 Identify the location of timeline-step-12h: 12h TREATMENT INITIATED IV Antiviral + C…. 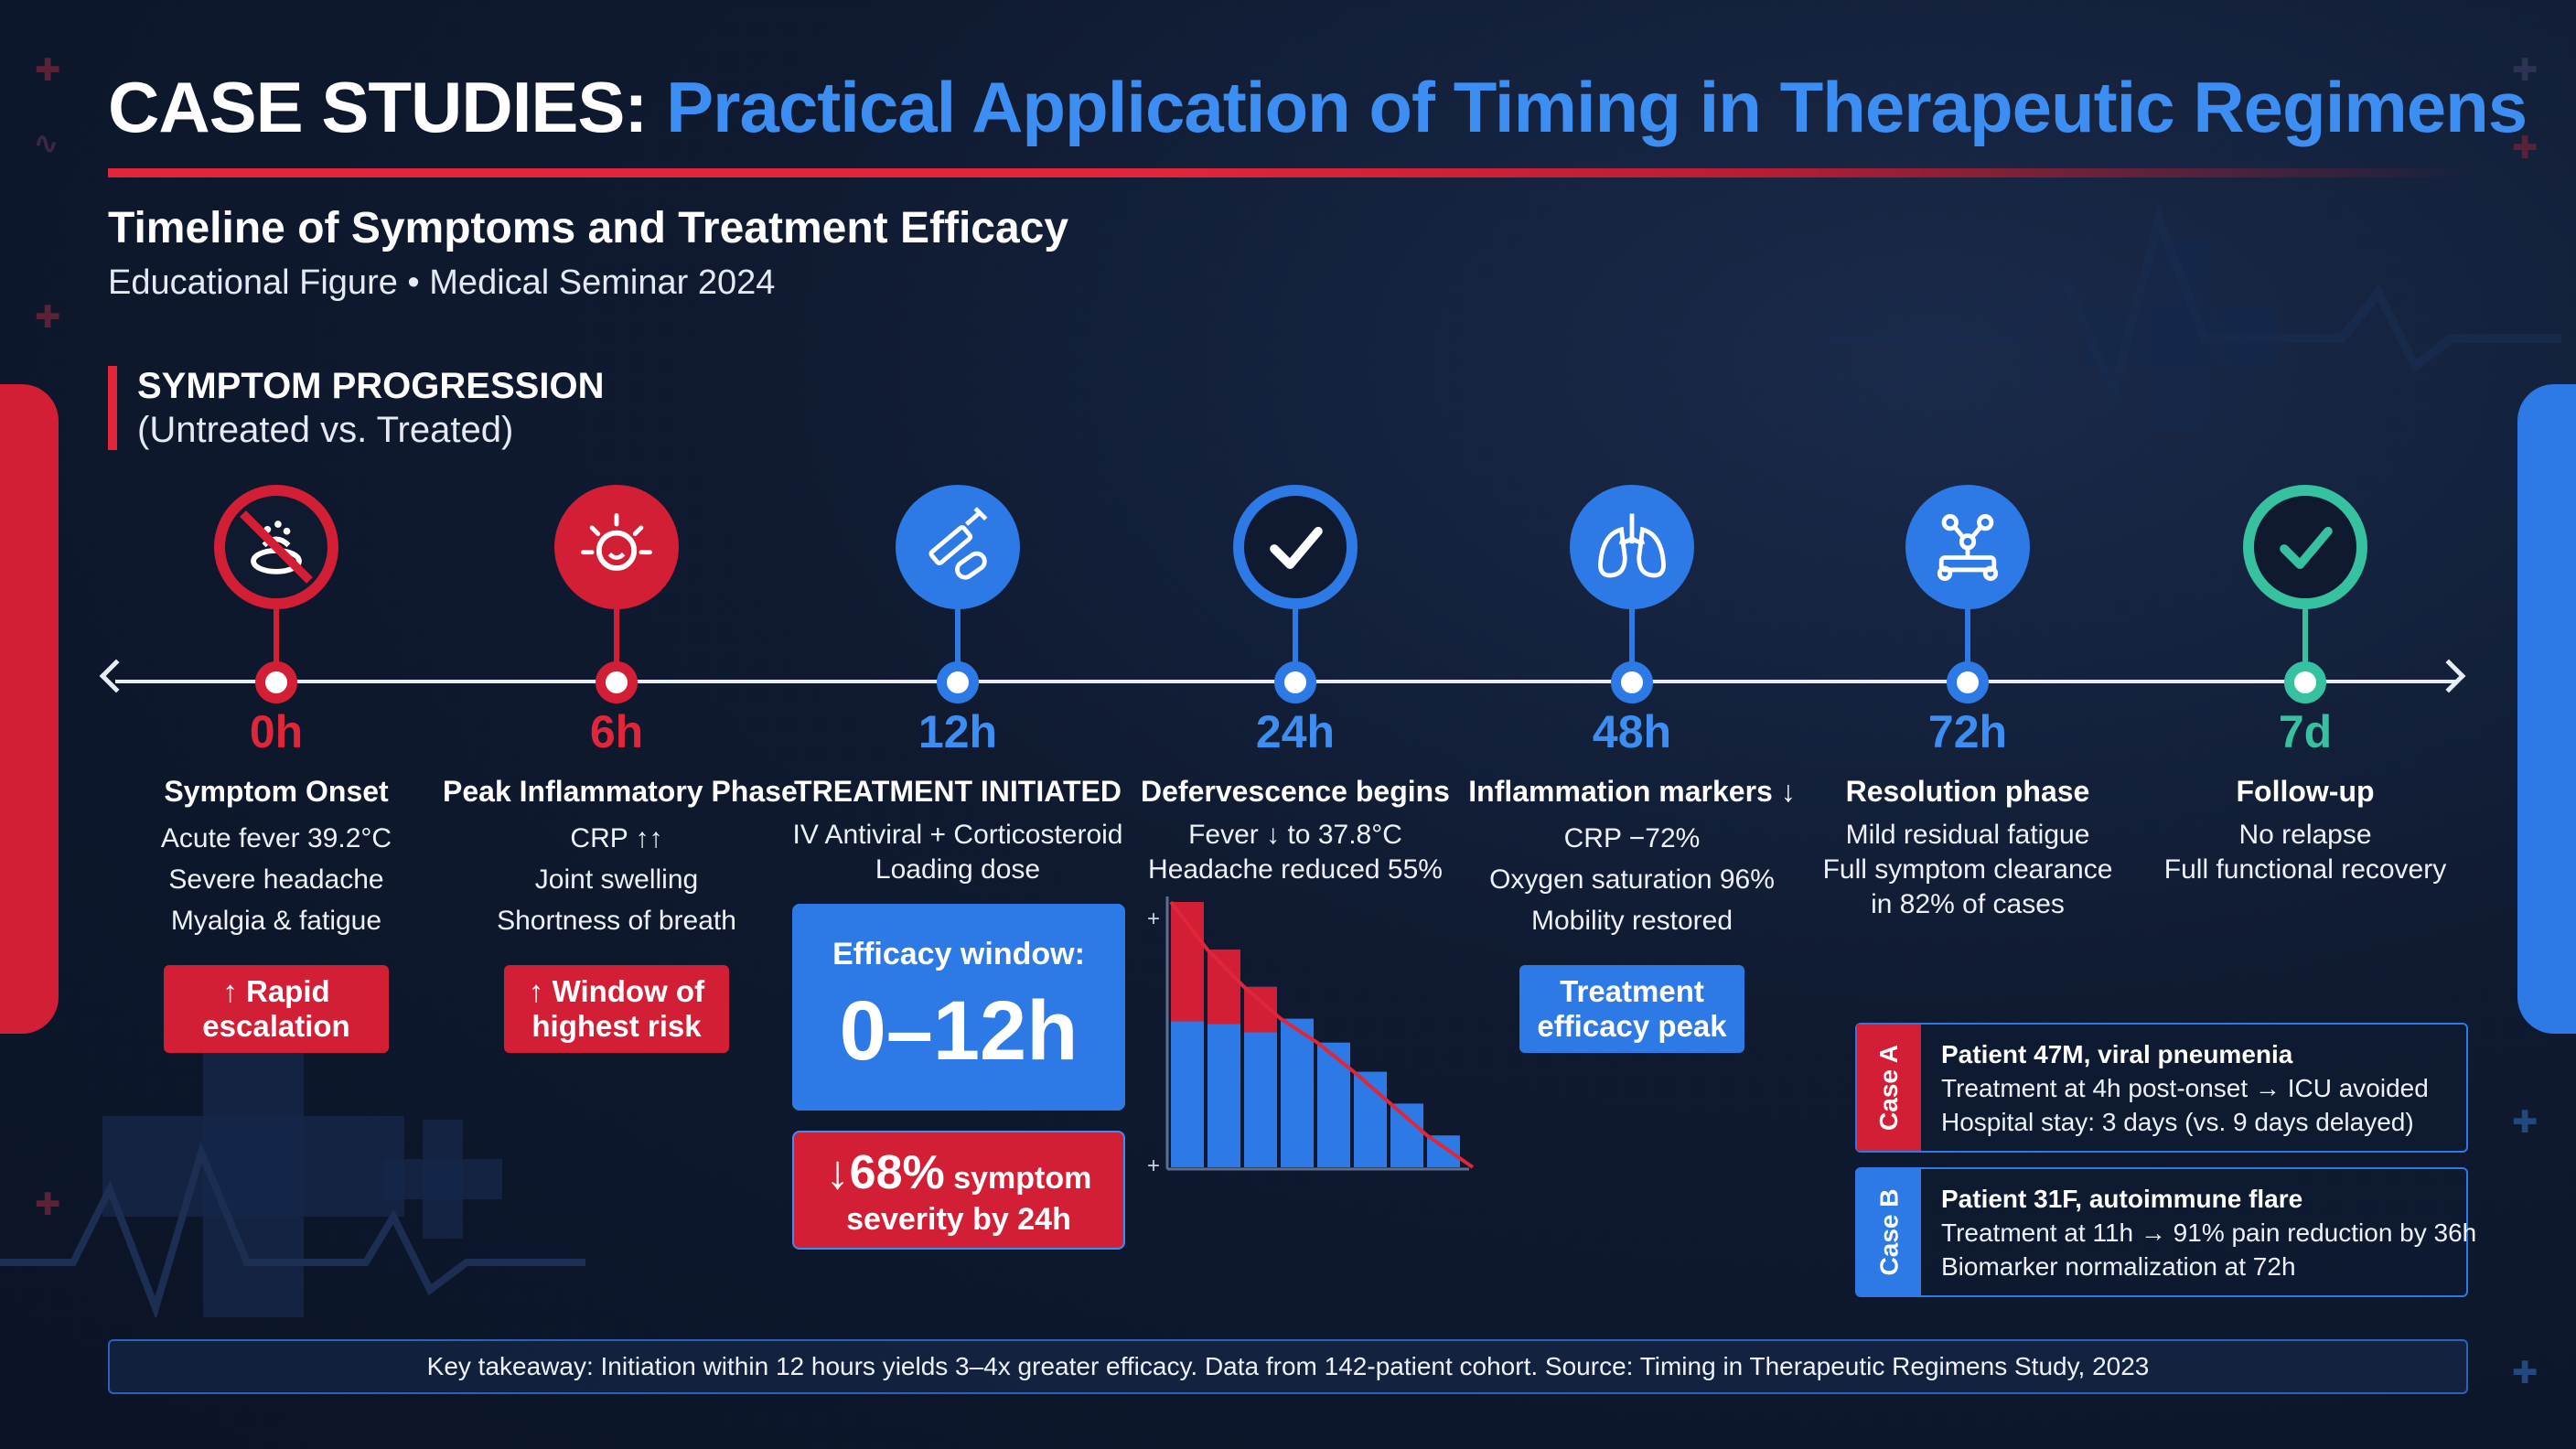
(958, 686).